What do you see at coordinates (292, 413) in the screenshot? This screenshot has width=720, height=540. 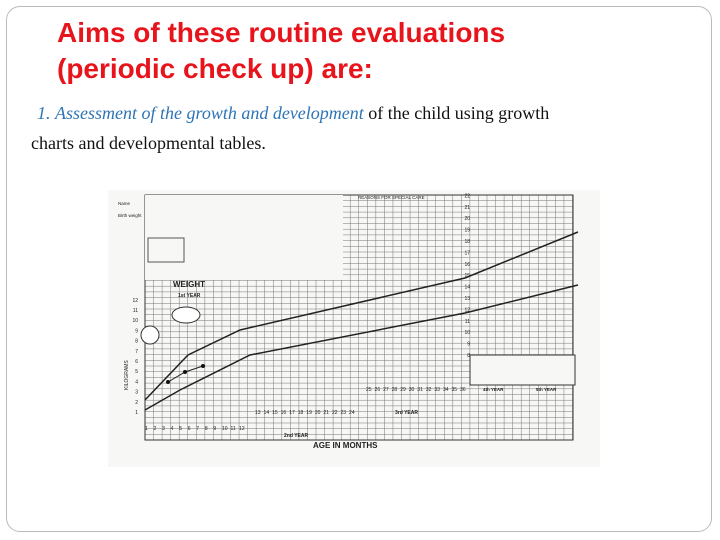 I see `month-label: 17` at bounding box center [292, 413].